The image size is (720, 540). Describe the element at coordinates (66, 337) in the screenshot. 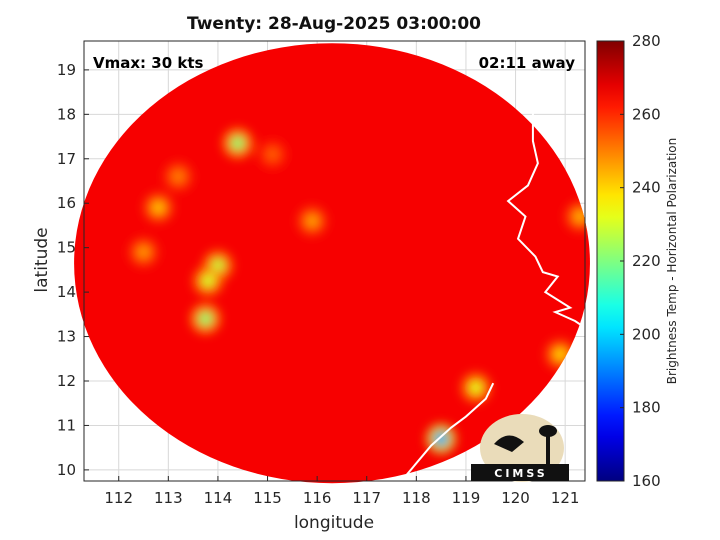

I see `y-tick-label: 13` at that location.